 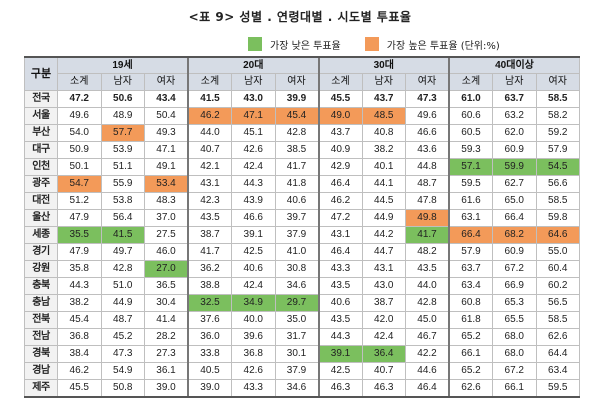 What do you see at coordinates (79, 116) in the screenshot?
I see `value-cell: 49.6` at bounding box center [79, 116].